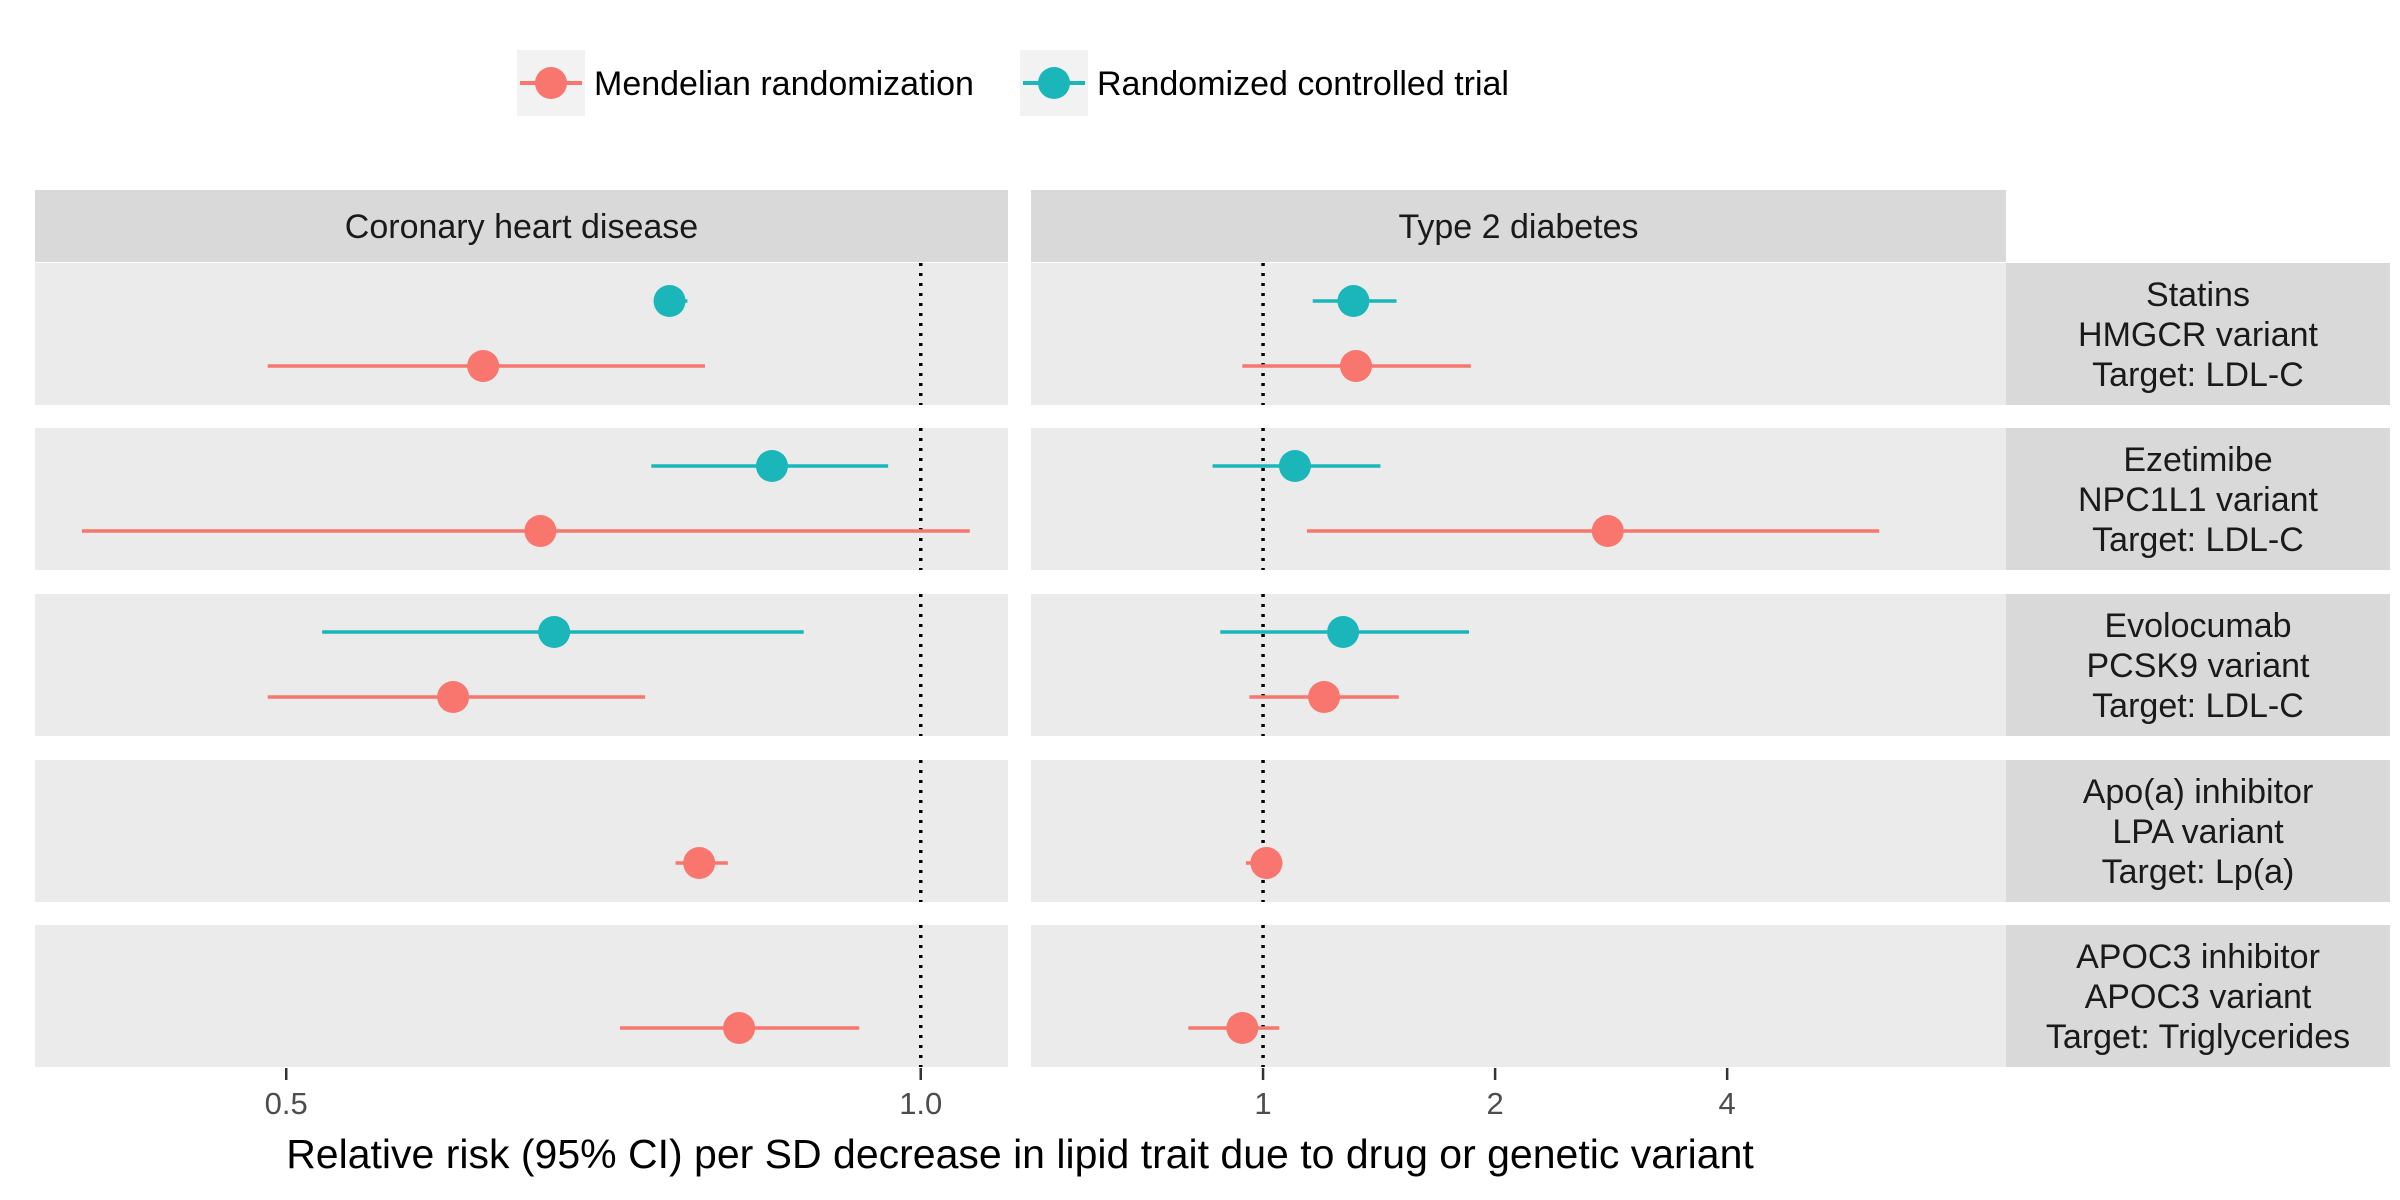 The height and width of the screenshot is (1200, 2400). I want to click on x-axis-chd: 0.5 1.0, so click(603, 1094).